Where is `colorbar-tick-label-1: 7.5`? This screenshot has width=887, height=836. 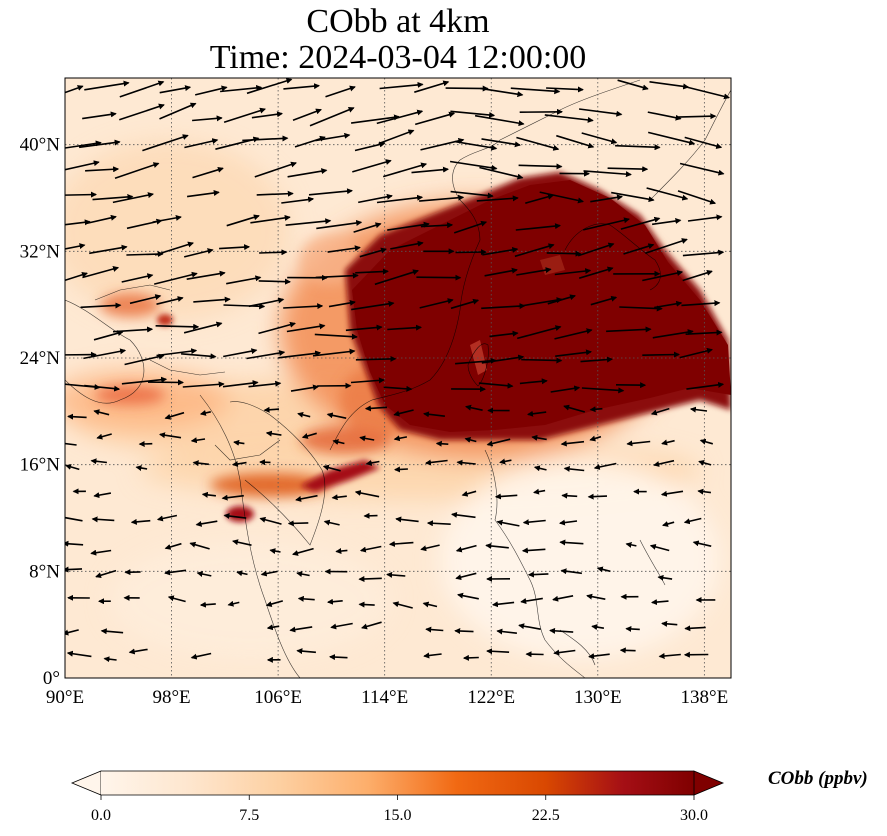
colorbar-tick-label-1: 7.5 is located at coordinates (249, 815).